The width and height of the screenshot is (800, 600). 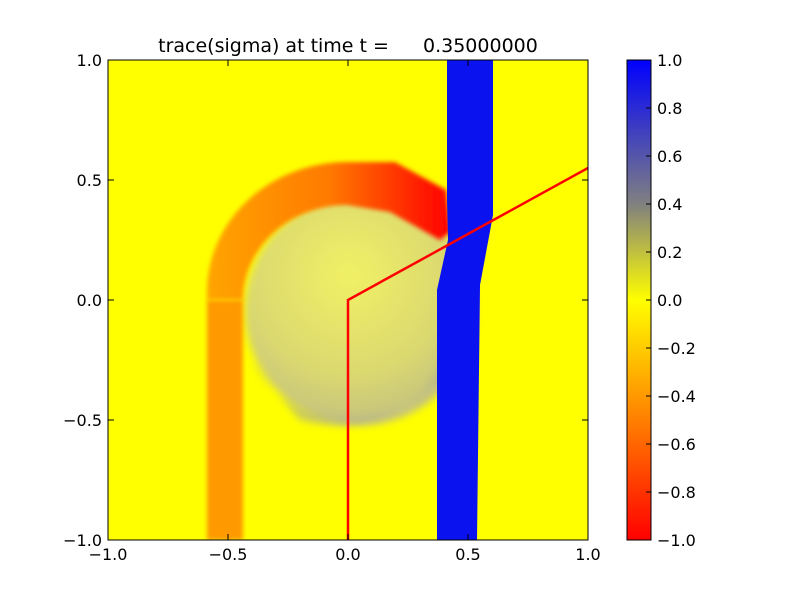 I want to click on y-tick-label: −1.0, so click(x=82, y=540).